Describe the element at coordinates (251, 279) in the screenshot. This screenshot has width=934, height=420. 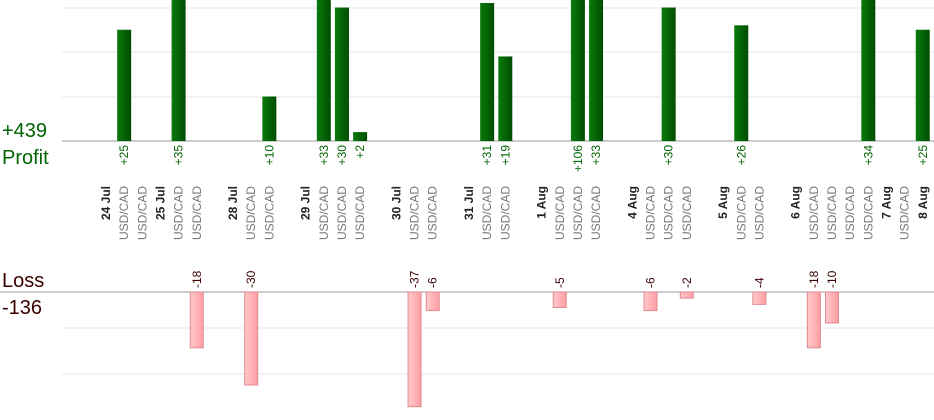
I see `loss-value-label: -30` at that location.